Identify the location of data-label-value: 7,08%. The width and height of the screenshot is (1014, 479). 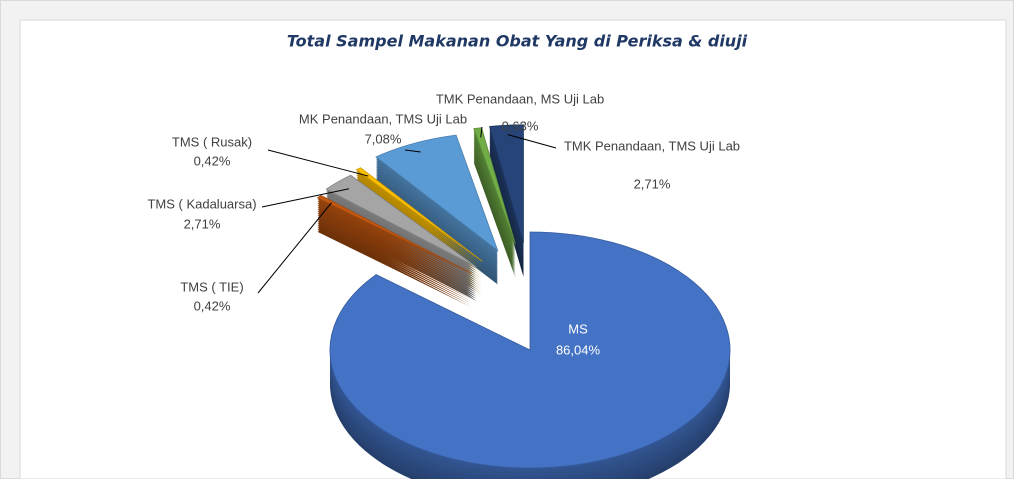
(383, 138).